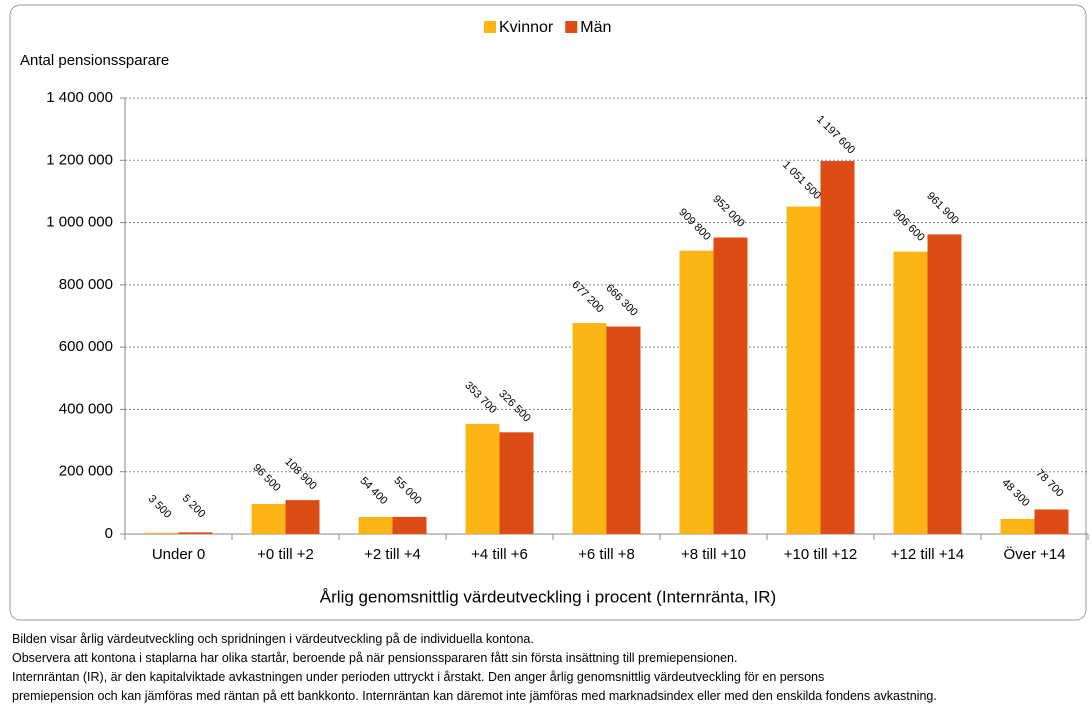 Image resolution: width=1092 pixels, height=717 pixels. What do you see at coordinates (392, 554) in the screenshot?
I see `x-tick-label: +2 till +4` at bounding box center [392, 554].